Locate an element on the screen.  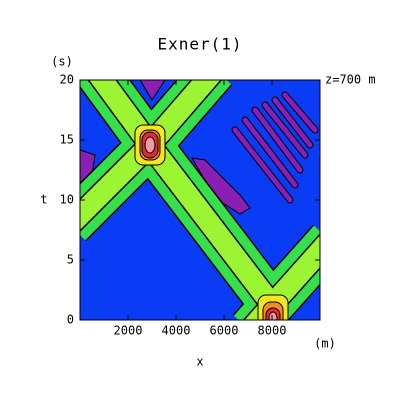
chart-title: Exner(1) is located at coordinates (199, 44).